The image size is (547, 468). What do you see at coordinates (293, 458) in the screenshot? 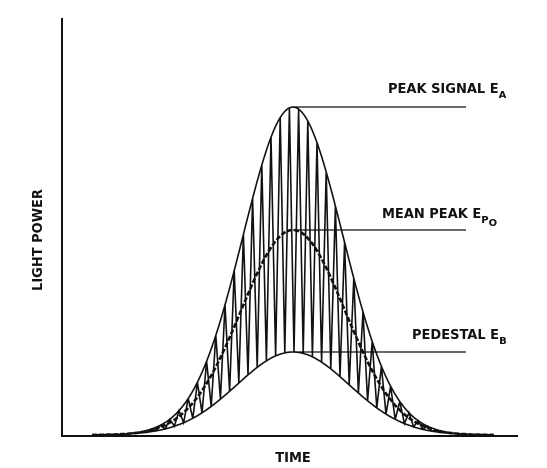
I see `x-axis-label: TIME` at bounding box center [293, 458].